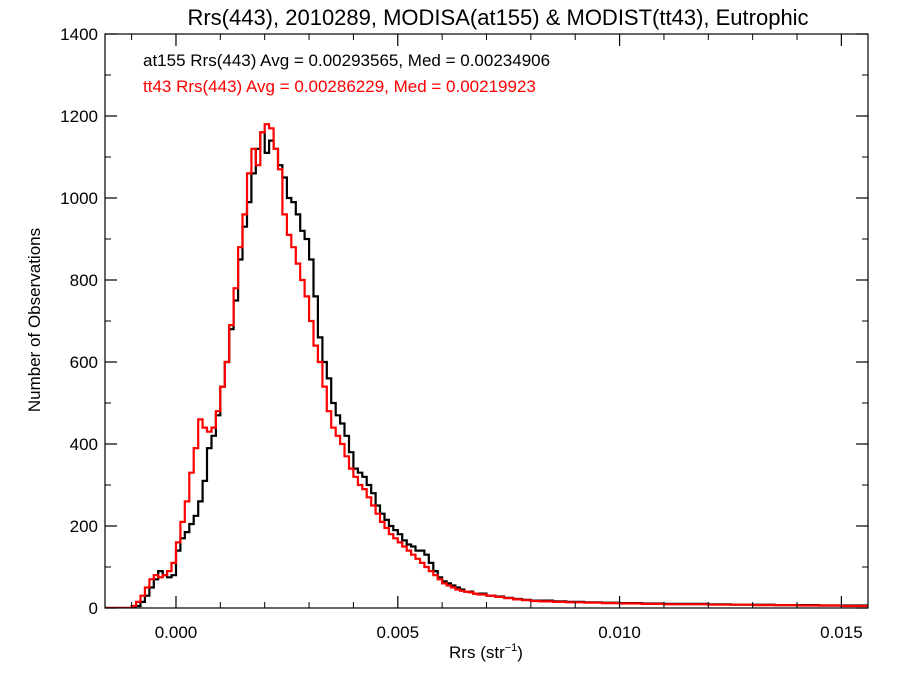 The height and width of the screenshot is (675, 900). Describe the element at coordinates (34, 320) in the screenshot. I see `y-axis-label: Number of Observations` at that location.